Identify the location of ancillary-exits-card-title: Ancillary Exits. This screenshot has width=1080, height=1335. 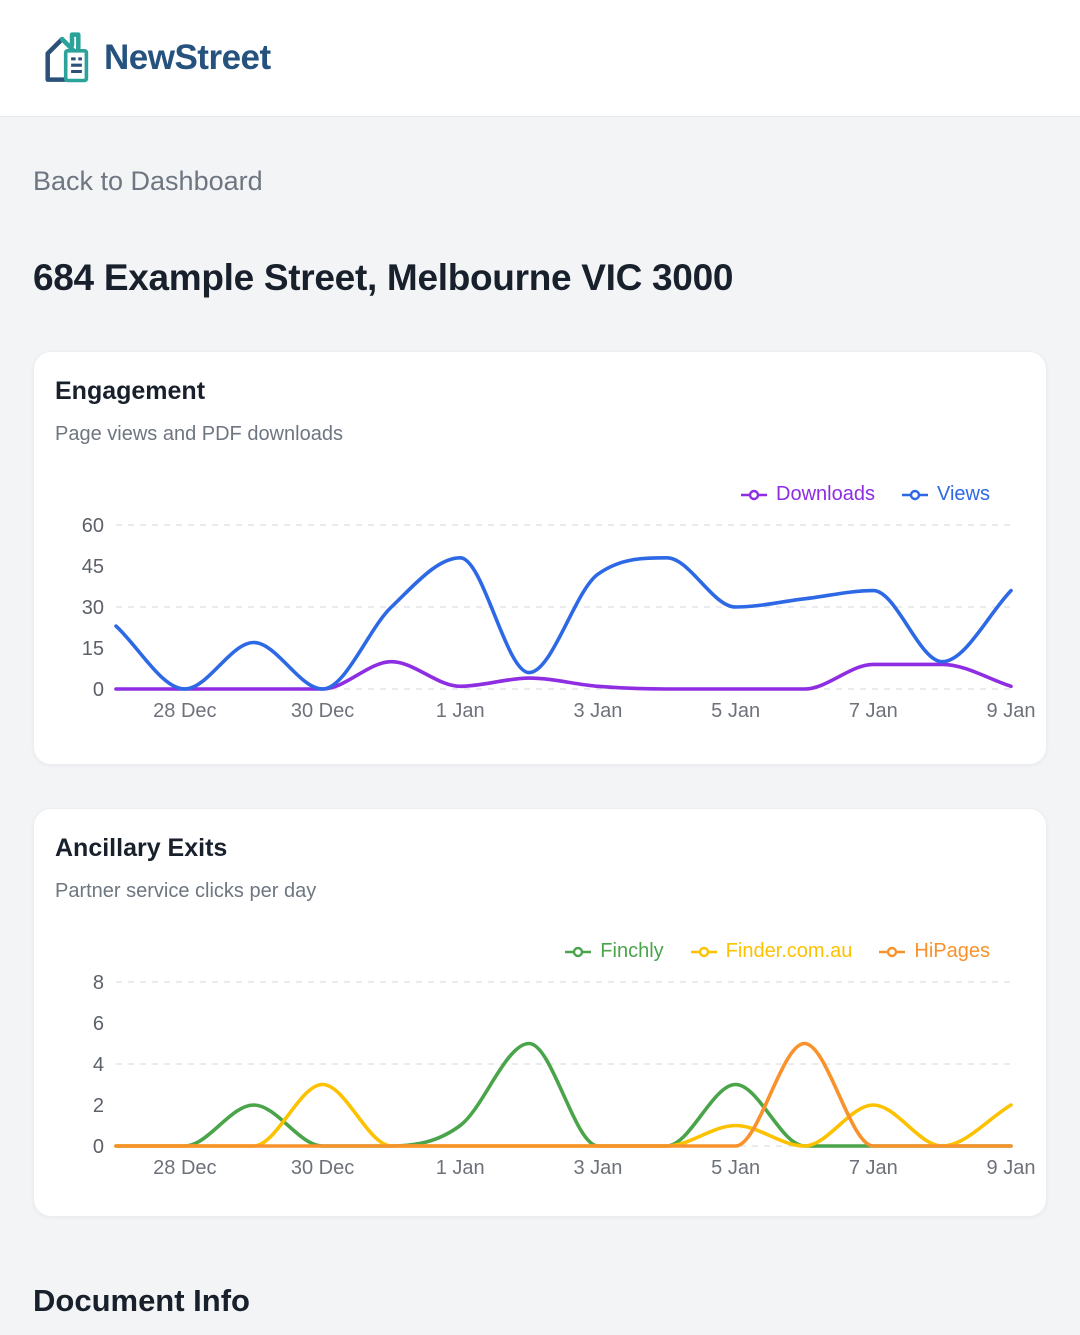
(141, 848).